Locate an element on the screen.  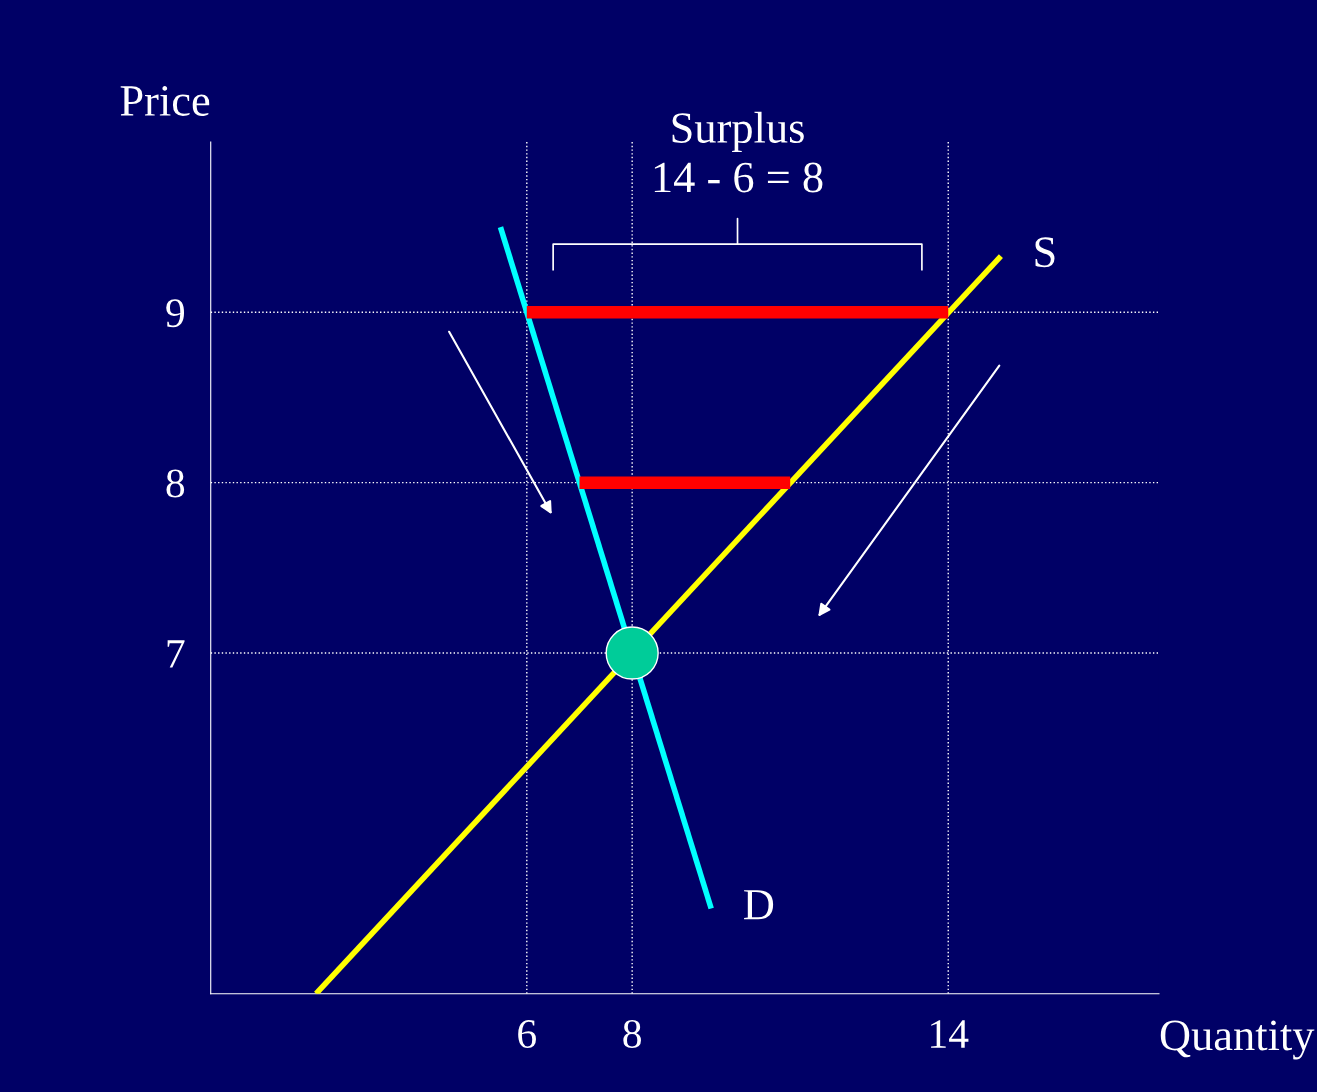
y-tick-label: 7 is located at coordinates (176, 654).